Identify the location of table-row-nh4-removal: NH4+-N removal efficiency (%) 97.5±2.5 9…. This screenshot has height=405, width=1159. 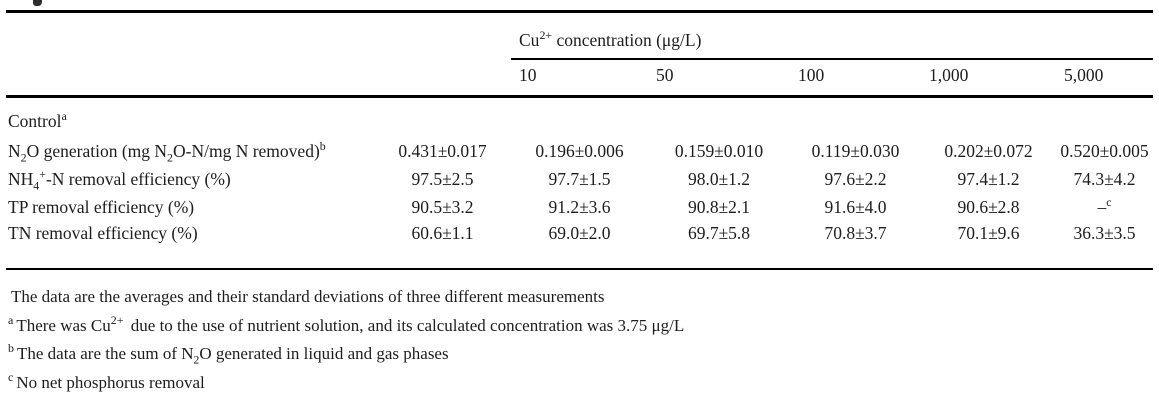
(579, 179).